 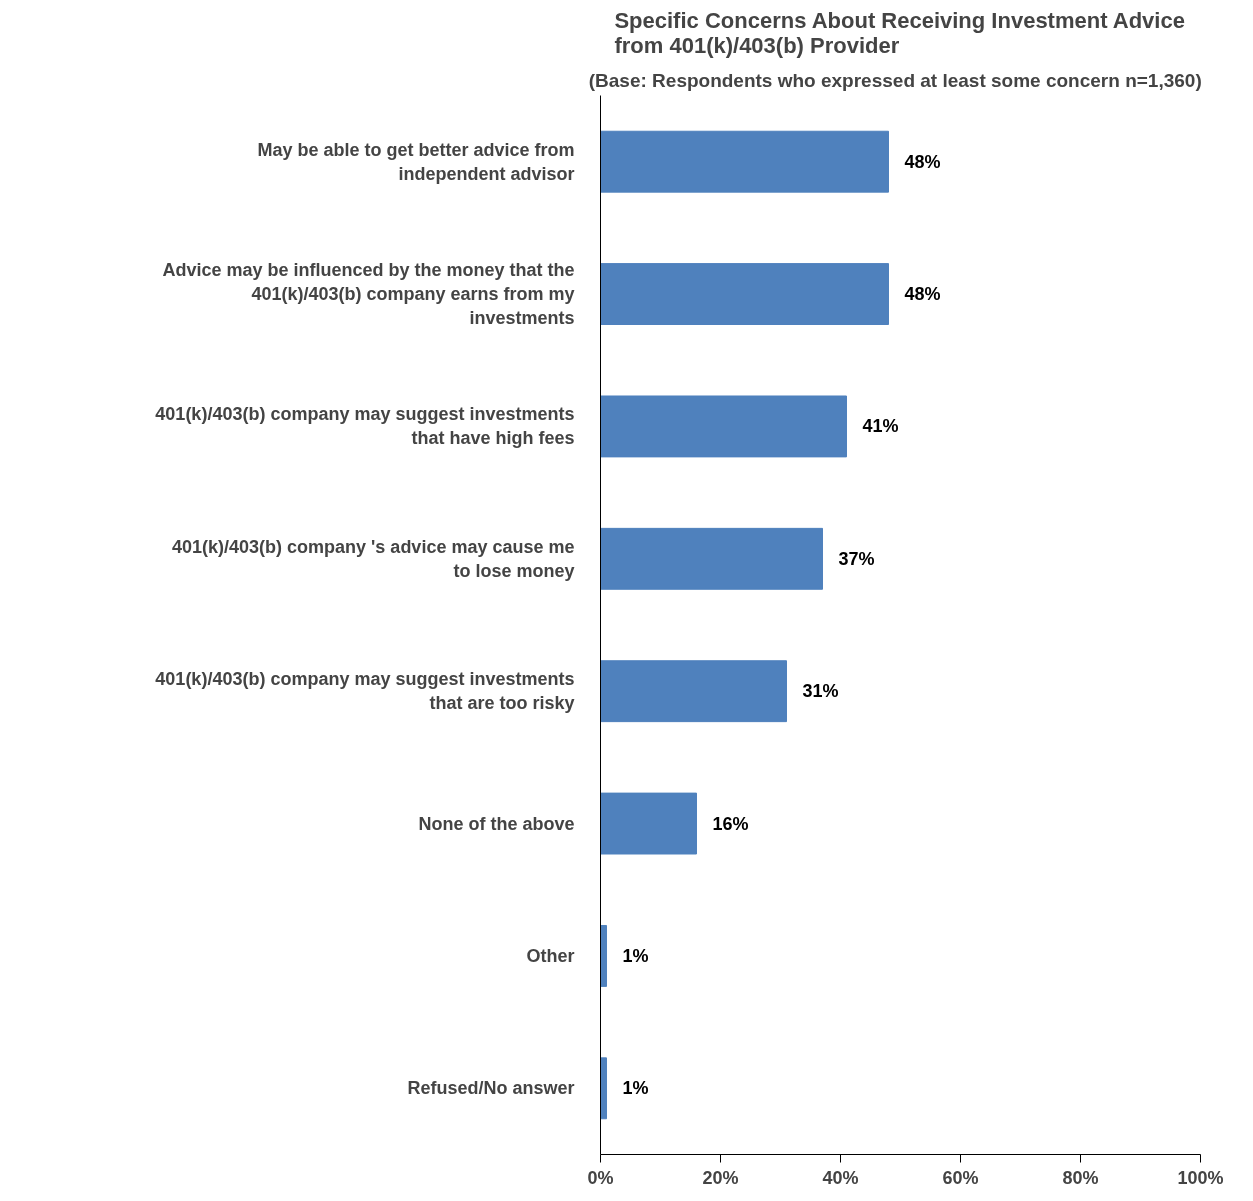 What do you see at coordinates (550, 955) in the screenshot?
I see `y-tick-label: Other` at bounding box center [550, 955].